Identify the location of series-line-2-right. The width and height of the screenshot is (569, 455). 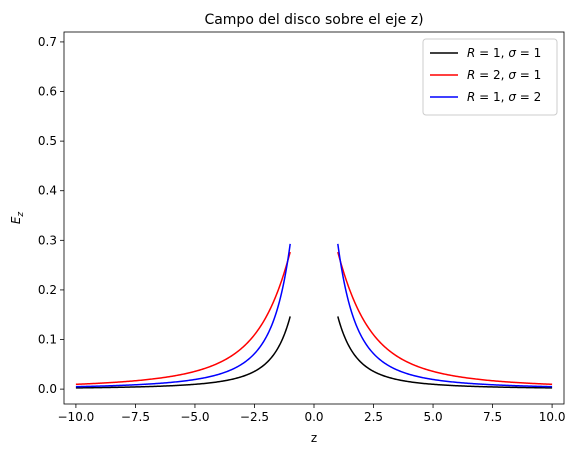
(445, 318).